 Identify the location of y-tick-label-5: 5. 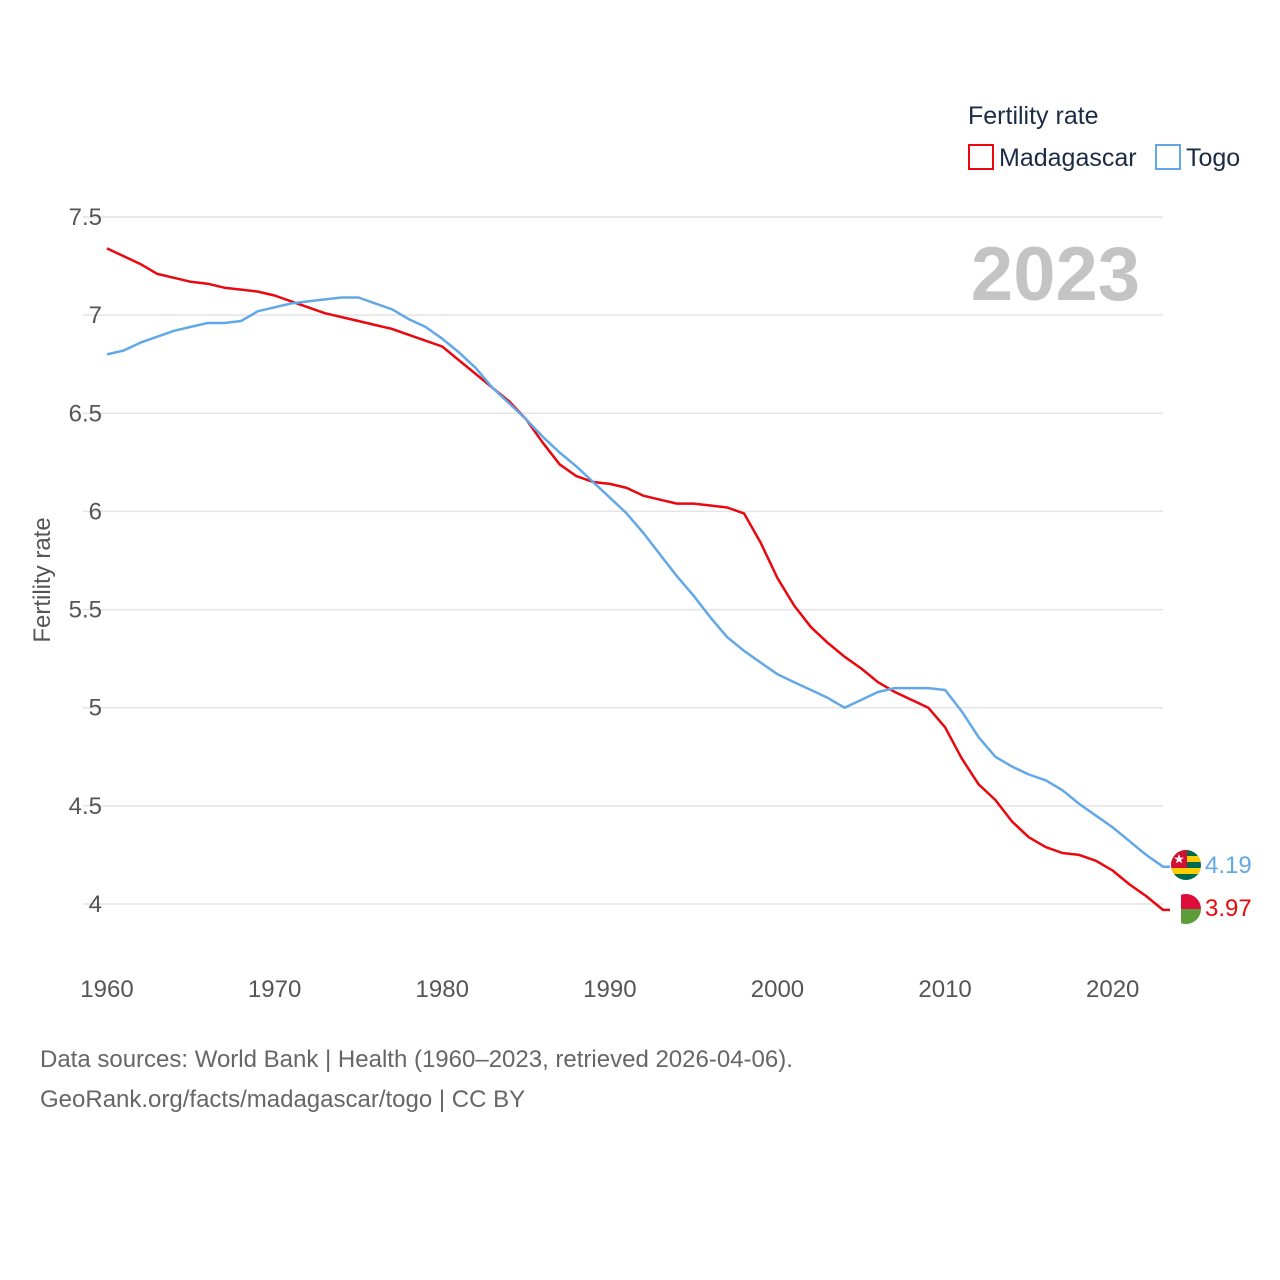
(95, 708).